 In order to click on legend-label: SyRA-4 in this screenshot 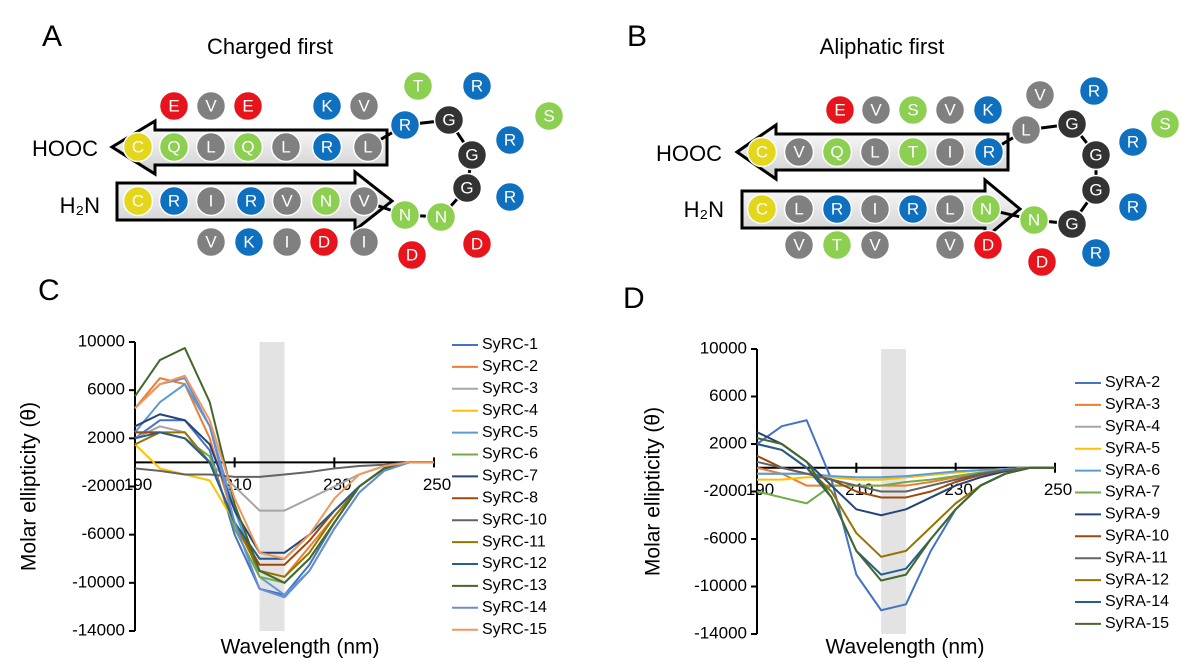, I will do `click(1132, 426)`.